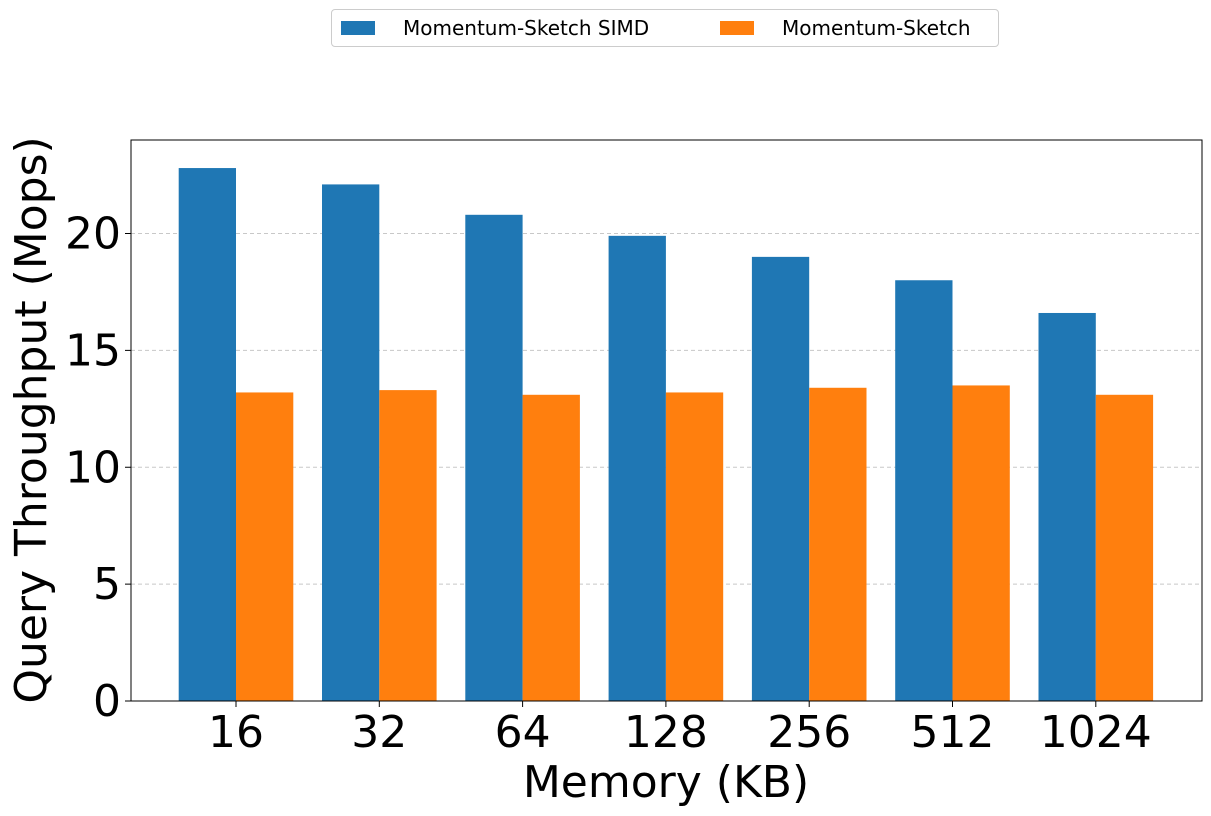 This screenshot has height=816, width=1211. I want to click on y-tick-label: 20, so click(93, 234).